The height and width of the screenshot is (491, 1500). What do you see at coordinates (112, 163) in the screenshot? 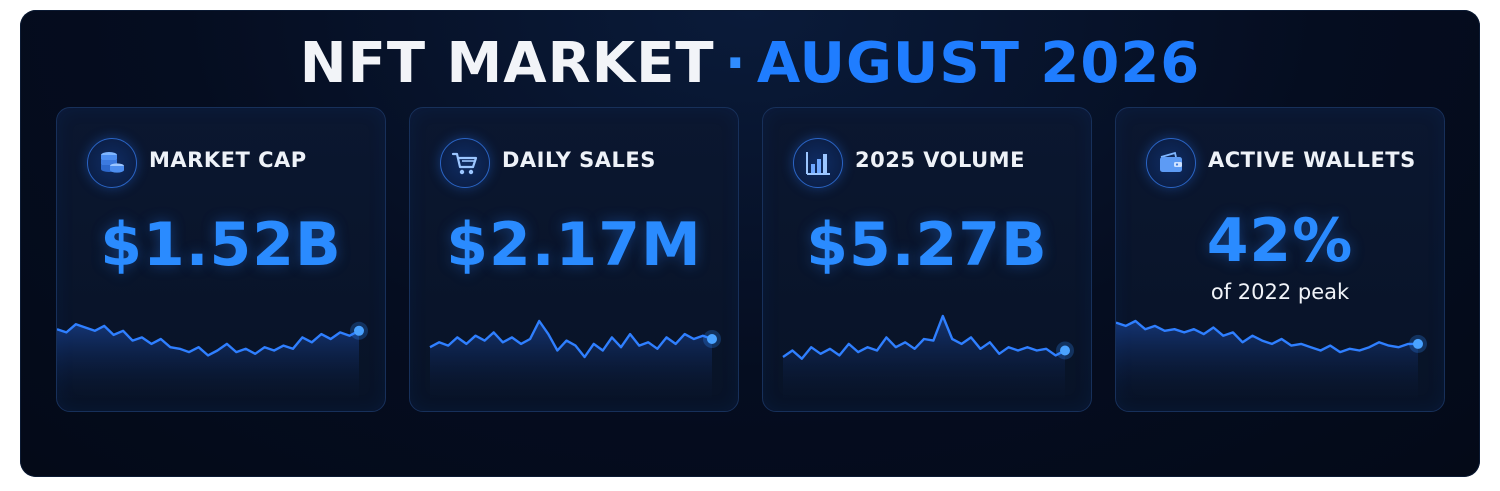
I see `coin-stack-icon` at bounding box center [112, 163].